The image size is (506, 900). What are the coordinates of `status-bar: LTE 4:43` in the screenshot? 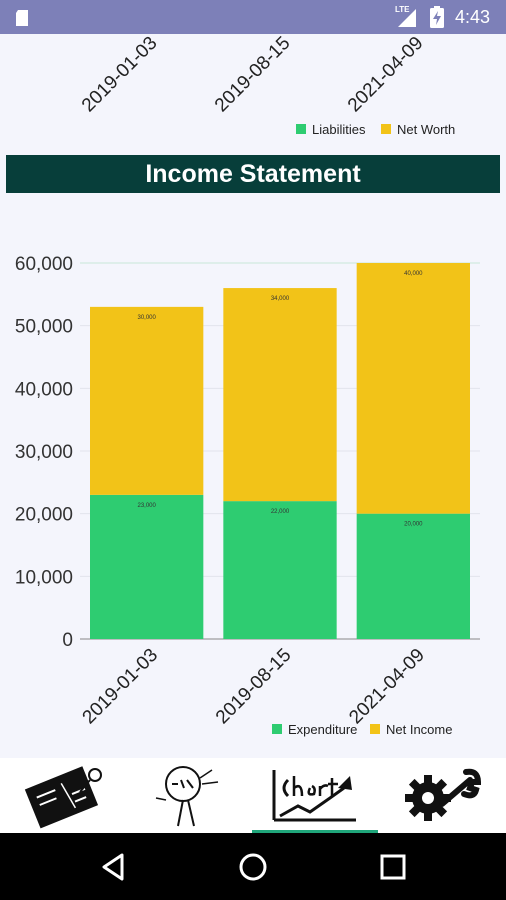 It's located at (253, 17).